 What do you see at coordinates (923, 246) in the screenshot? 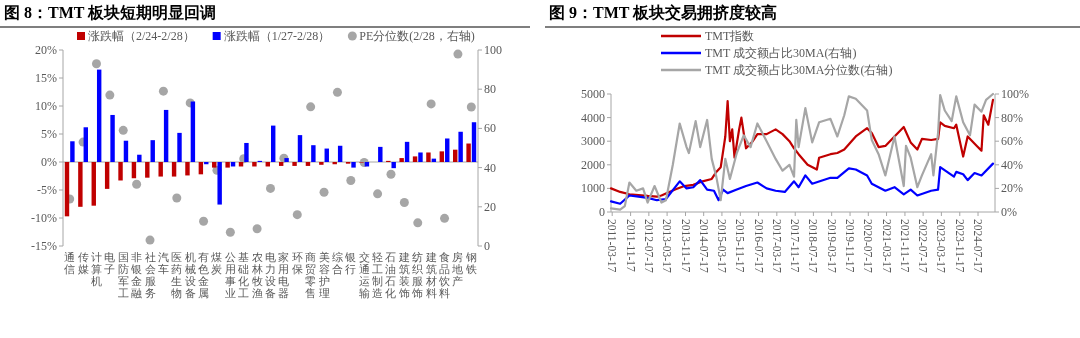
I see `x-tick-label: 2022-07-17` at bounding box center [923, 246].